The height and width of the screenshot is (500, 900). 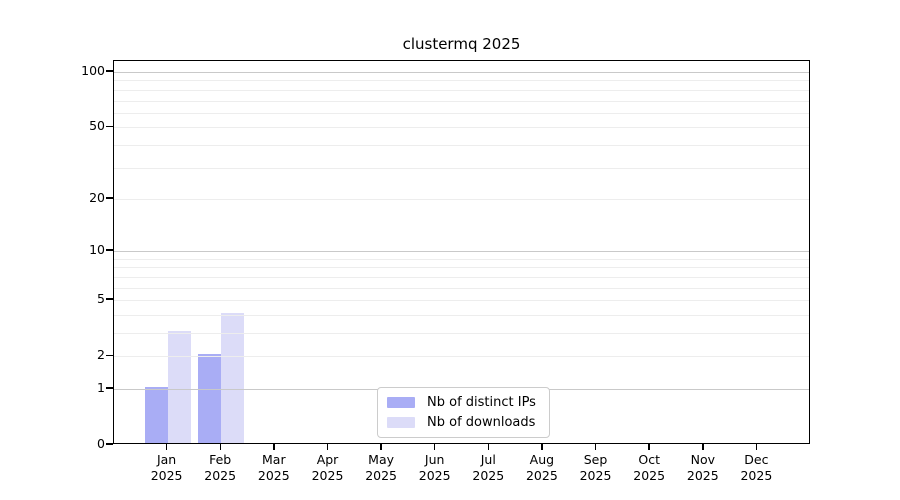 I want to click on x-tick-mark-mar, so click(x=274, y=447).